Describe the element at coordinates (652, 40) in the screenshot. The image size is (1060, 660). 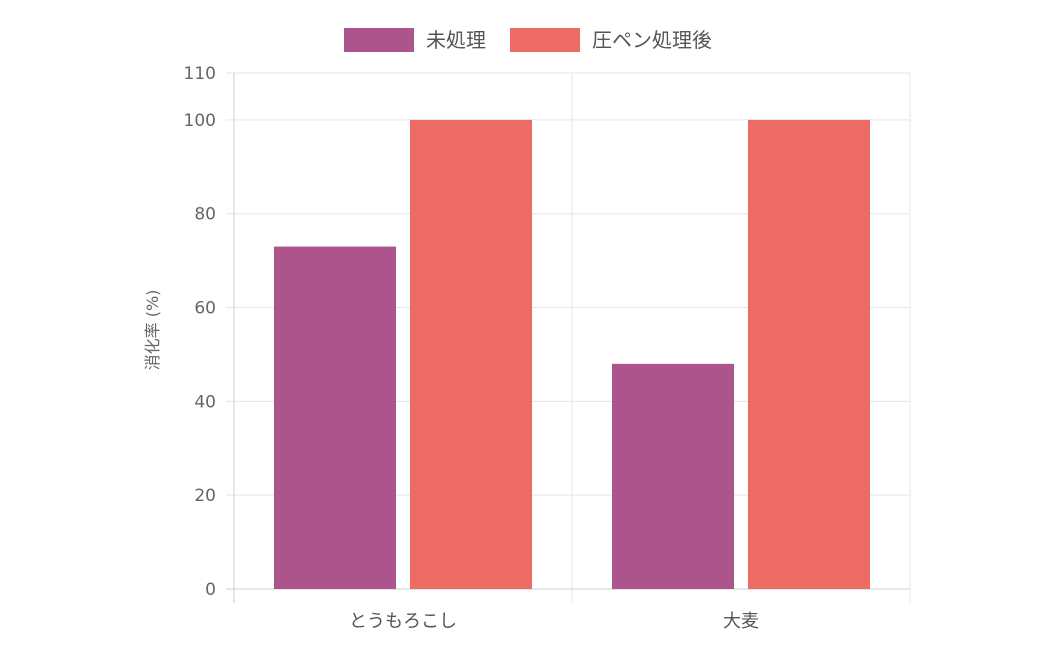
I see `legend-label: 圧ペン処理後` at that location.